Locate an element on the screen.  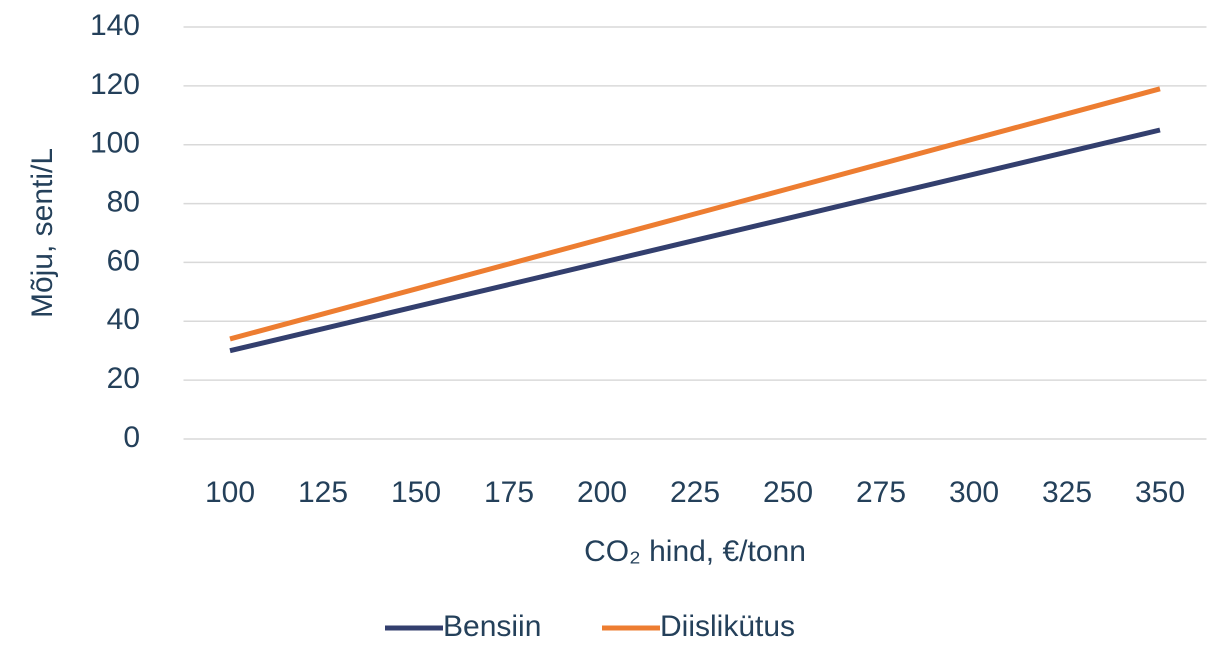
legend-label: Diislikütus is located at coordinates (727, 626).